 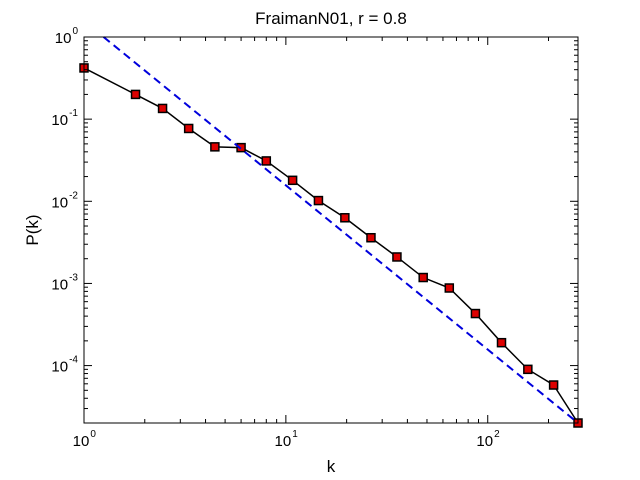 I want to click on x-tick-label-exp: 1, so click(x=295, y=434).